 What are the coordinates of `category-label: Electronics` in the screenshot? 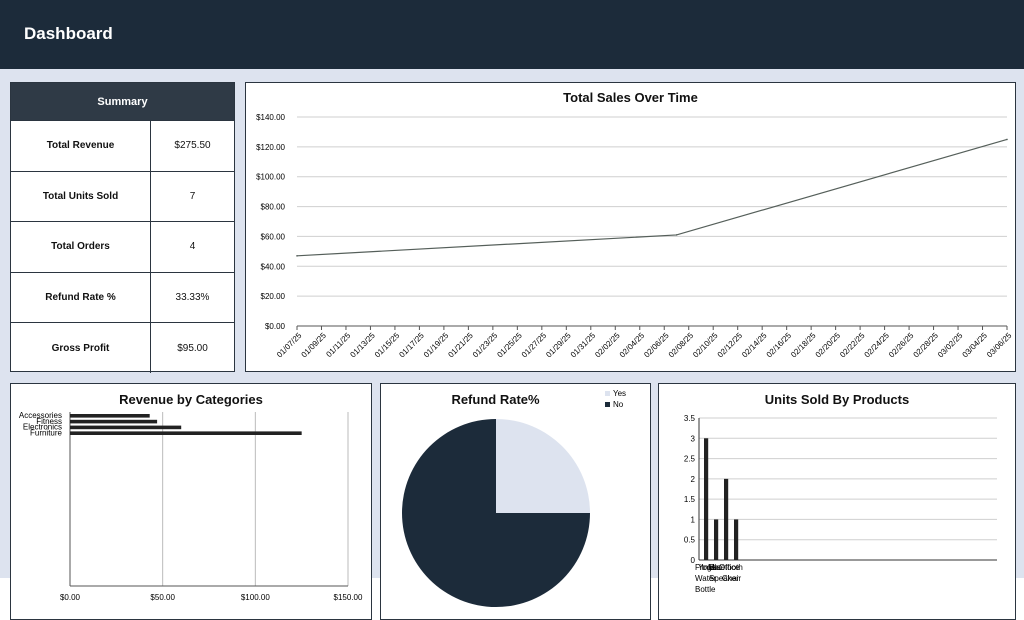 It's located at (42, 427).